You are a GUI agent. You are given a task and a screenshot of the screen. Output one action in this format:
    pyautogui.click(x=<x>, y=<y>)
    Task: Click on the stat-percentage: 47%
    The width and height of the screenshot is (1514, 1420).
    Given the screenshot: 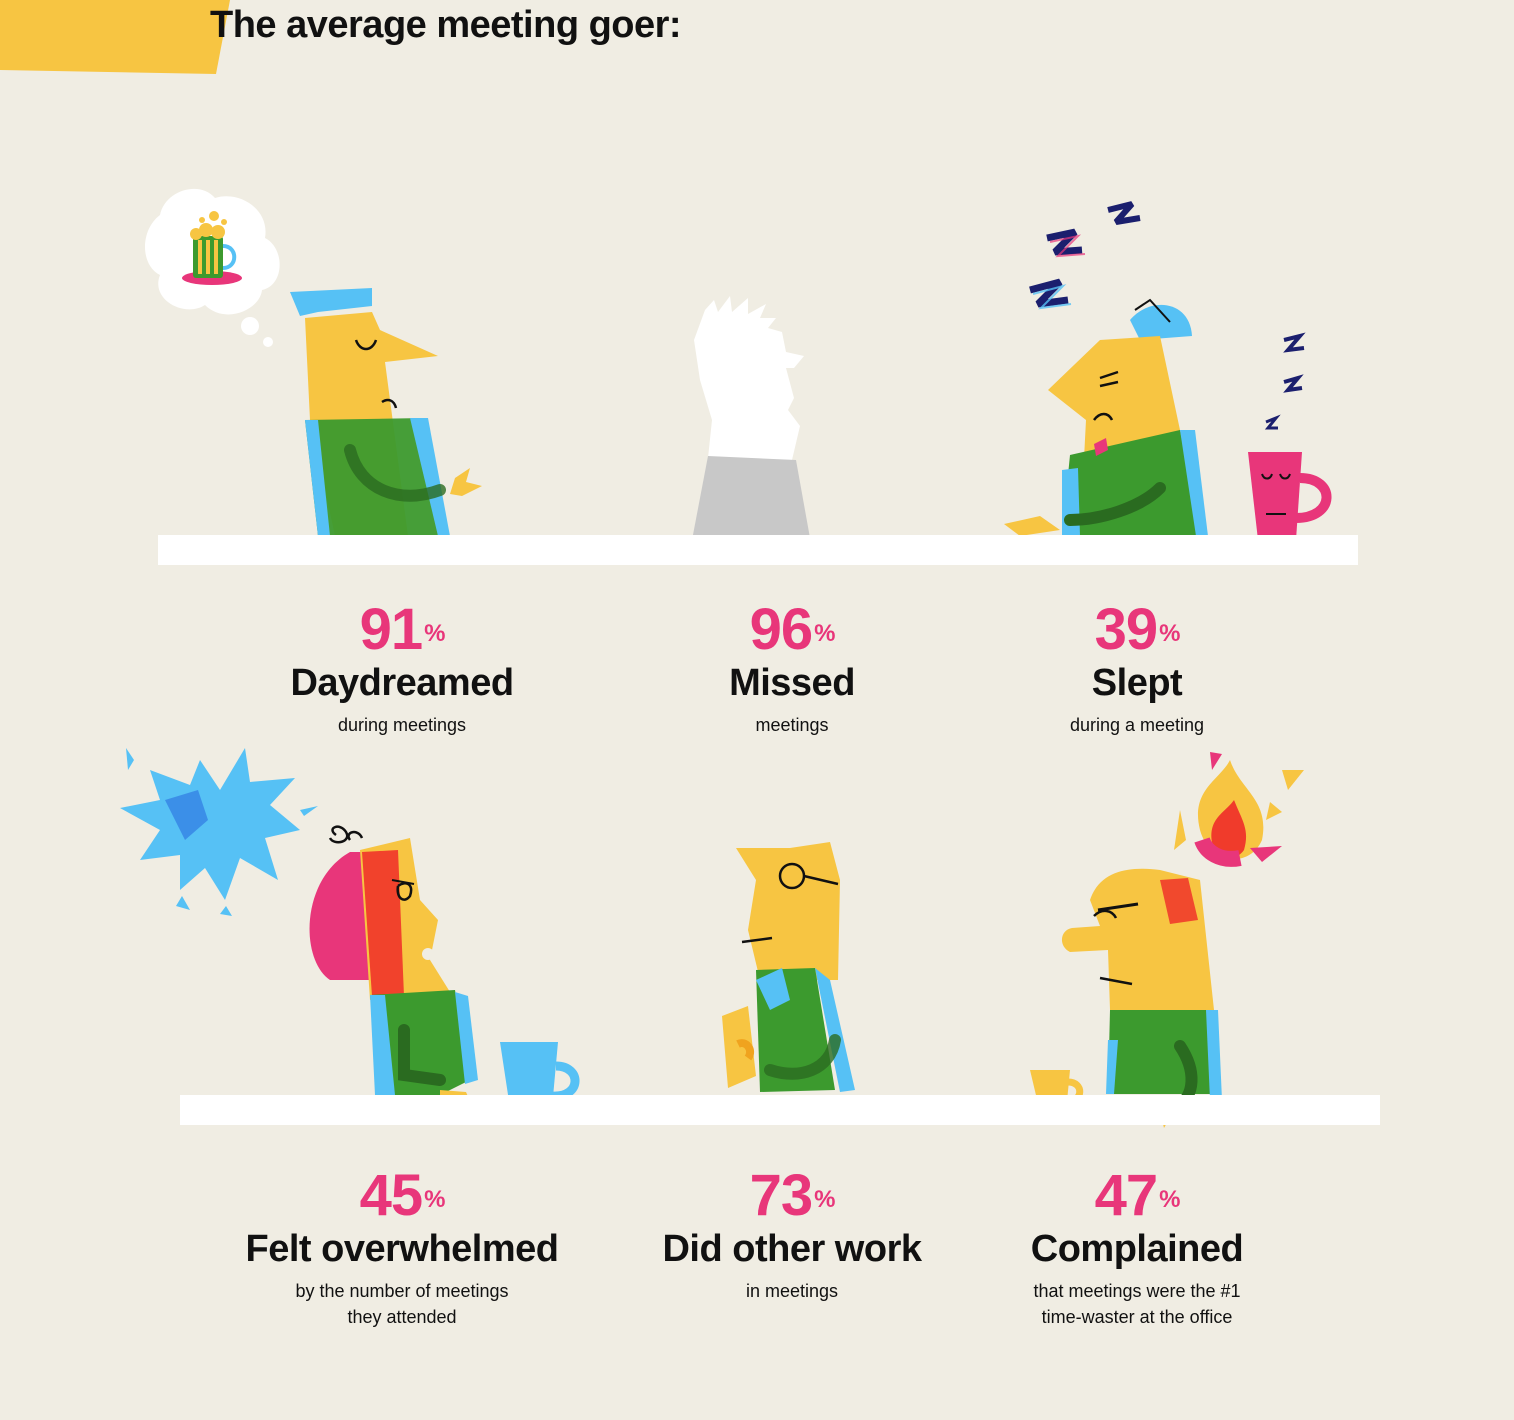 What is the action you would take?
    pyautogui.click(x=1137, y=1195)
    